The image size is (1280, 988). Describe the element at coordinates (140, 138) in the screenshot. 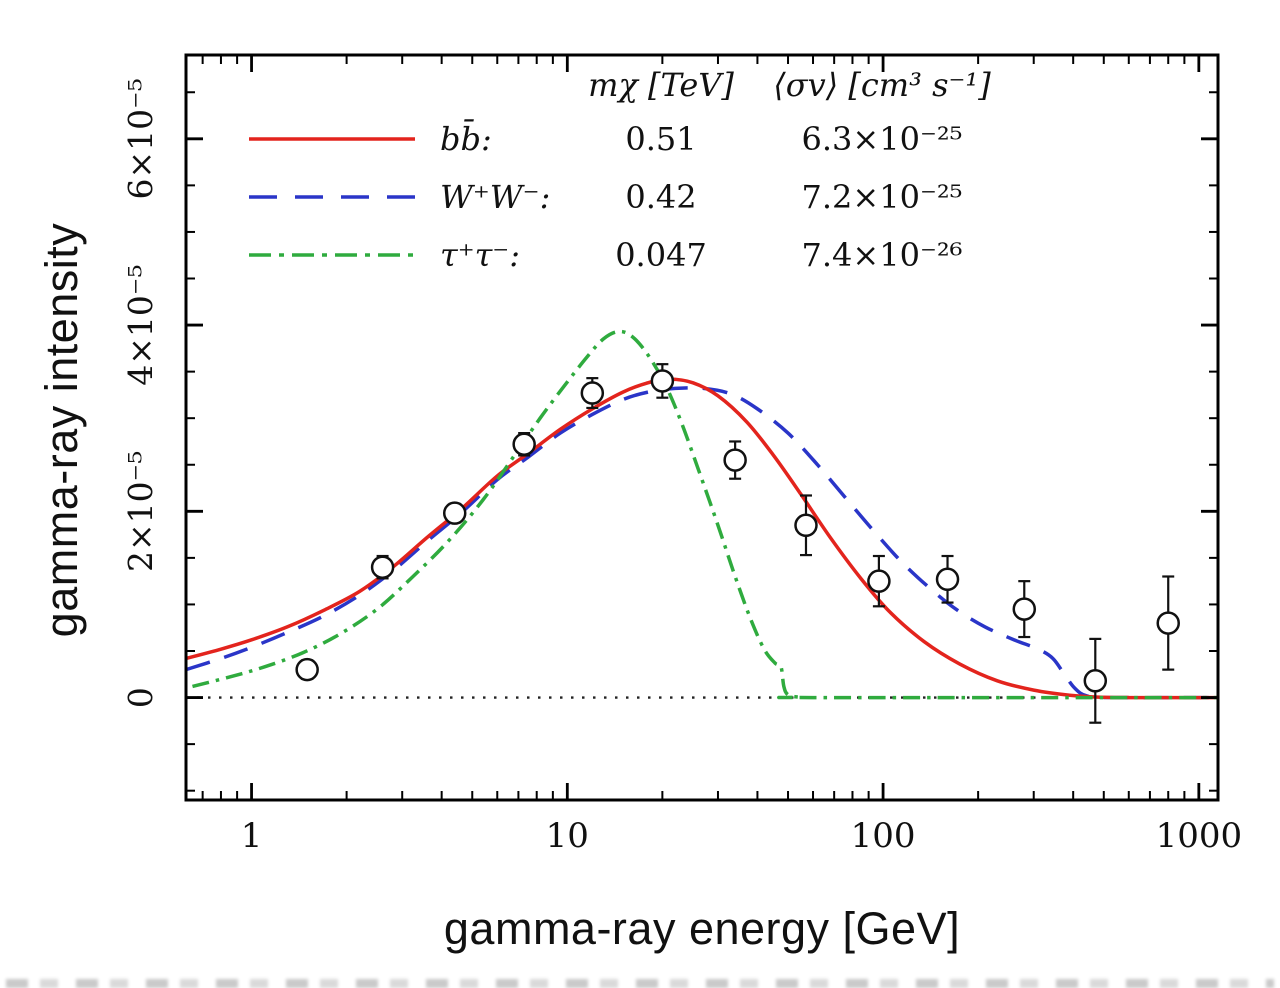

I see `svg-text: 6×10⁻⁵` at that location.